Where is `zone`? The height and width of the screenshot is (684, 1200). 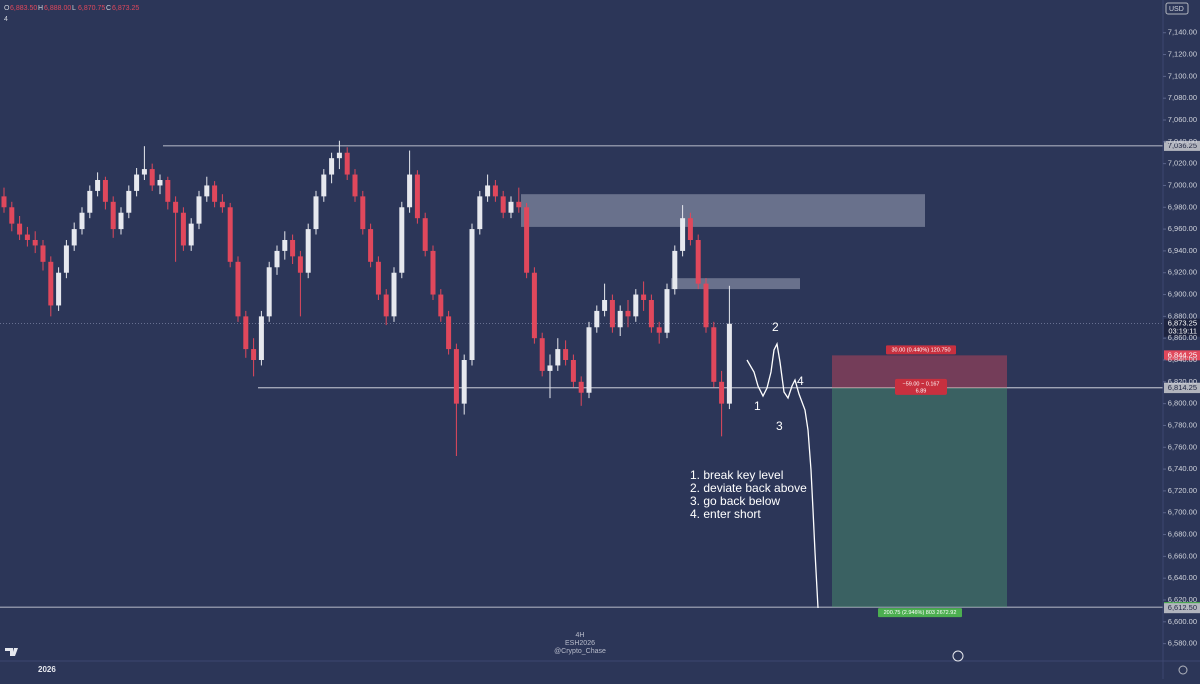
zone is located at coordinates (723, 210).